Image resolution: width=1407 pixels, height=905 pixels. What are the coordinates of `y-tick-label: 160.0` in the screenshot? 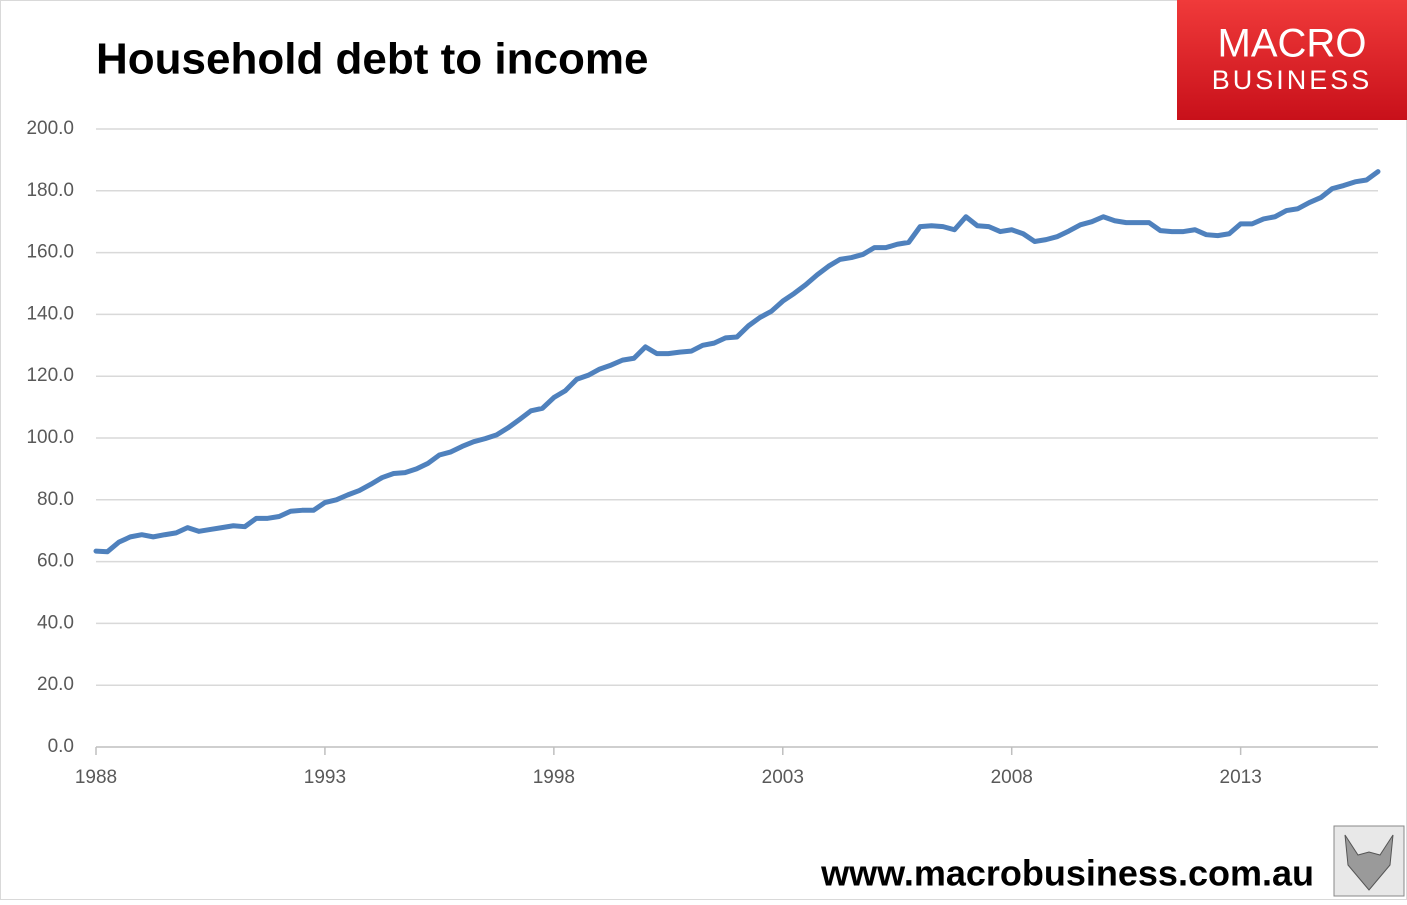 It's located at (50, 252).